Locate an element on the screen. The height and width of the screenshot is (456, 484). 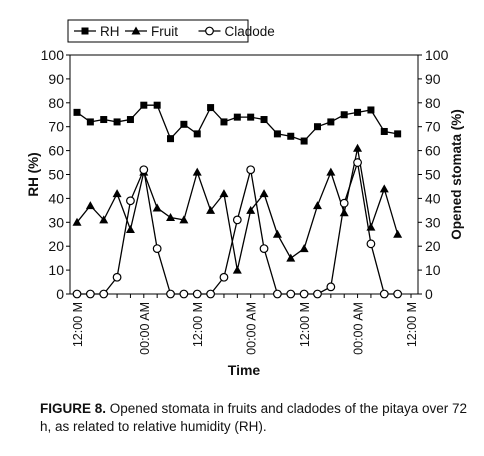
y-left-axis-title: RH (%) is located at coordinates (33, 174).